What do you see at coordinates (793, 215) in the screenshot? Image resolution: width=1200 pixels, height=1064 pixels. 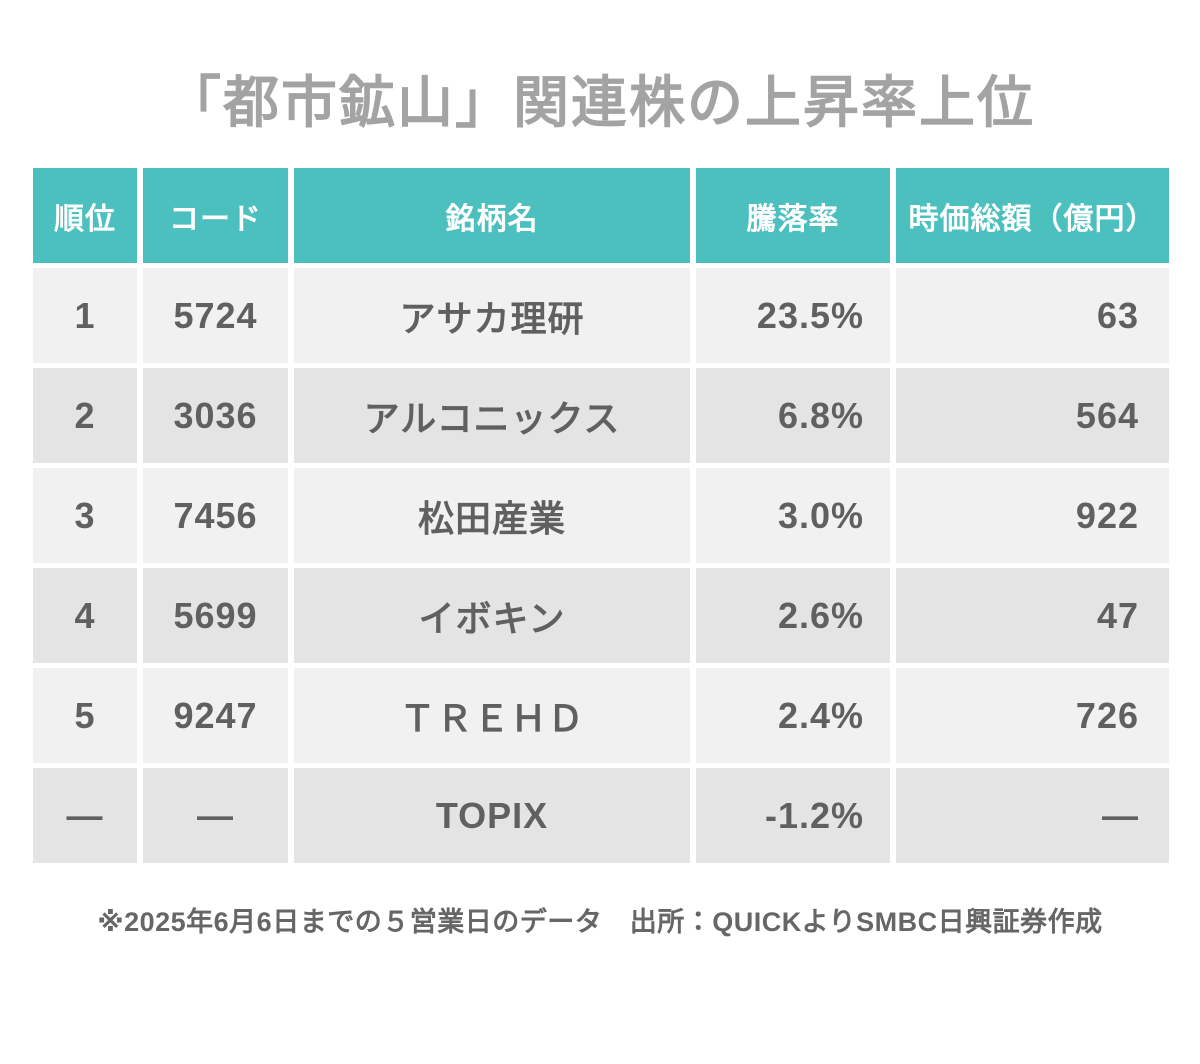 I see `column-header-change: 騰落率` at bounding box center [793, 215].